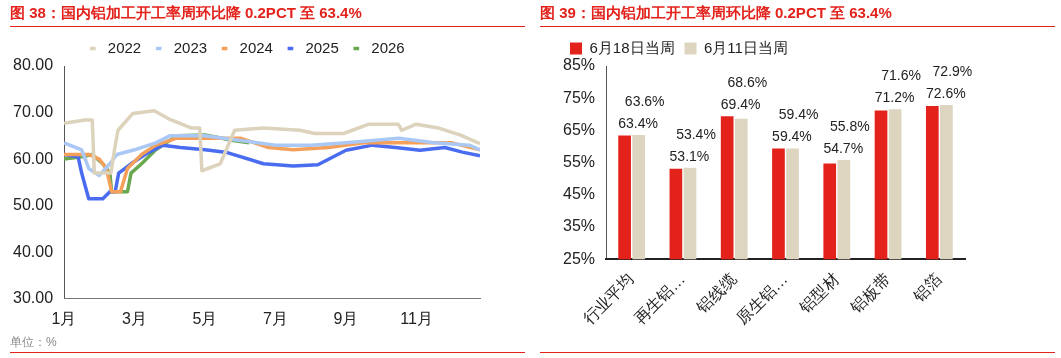 This screenshot has height=358, width=1061. Describe the element at coordinates (33, 65) in the screenshot. I see `y-tick-label: 80.00` at that location.